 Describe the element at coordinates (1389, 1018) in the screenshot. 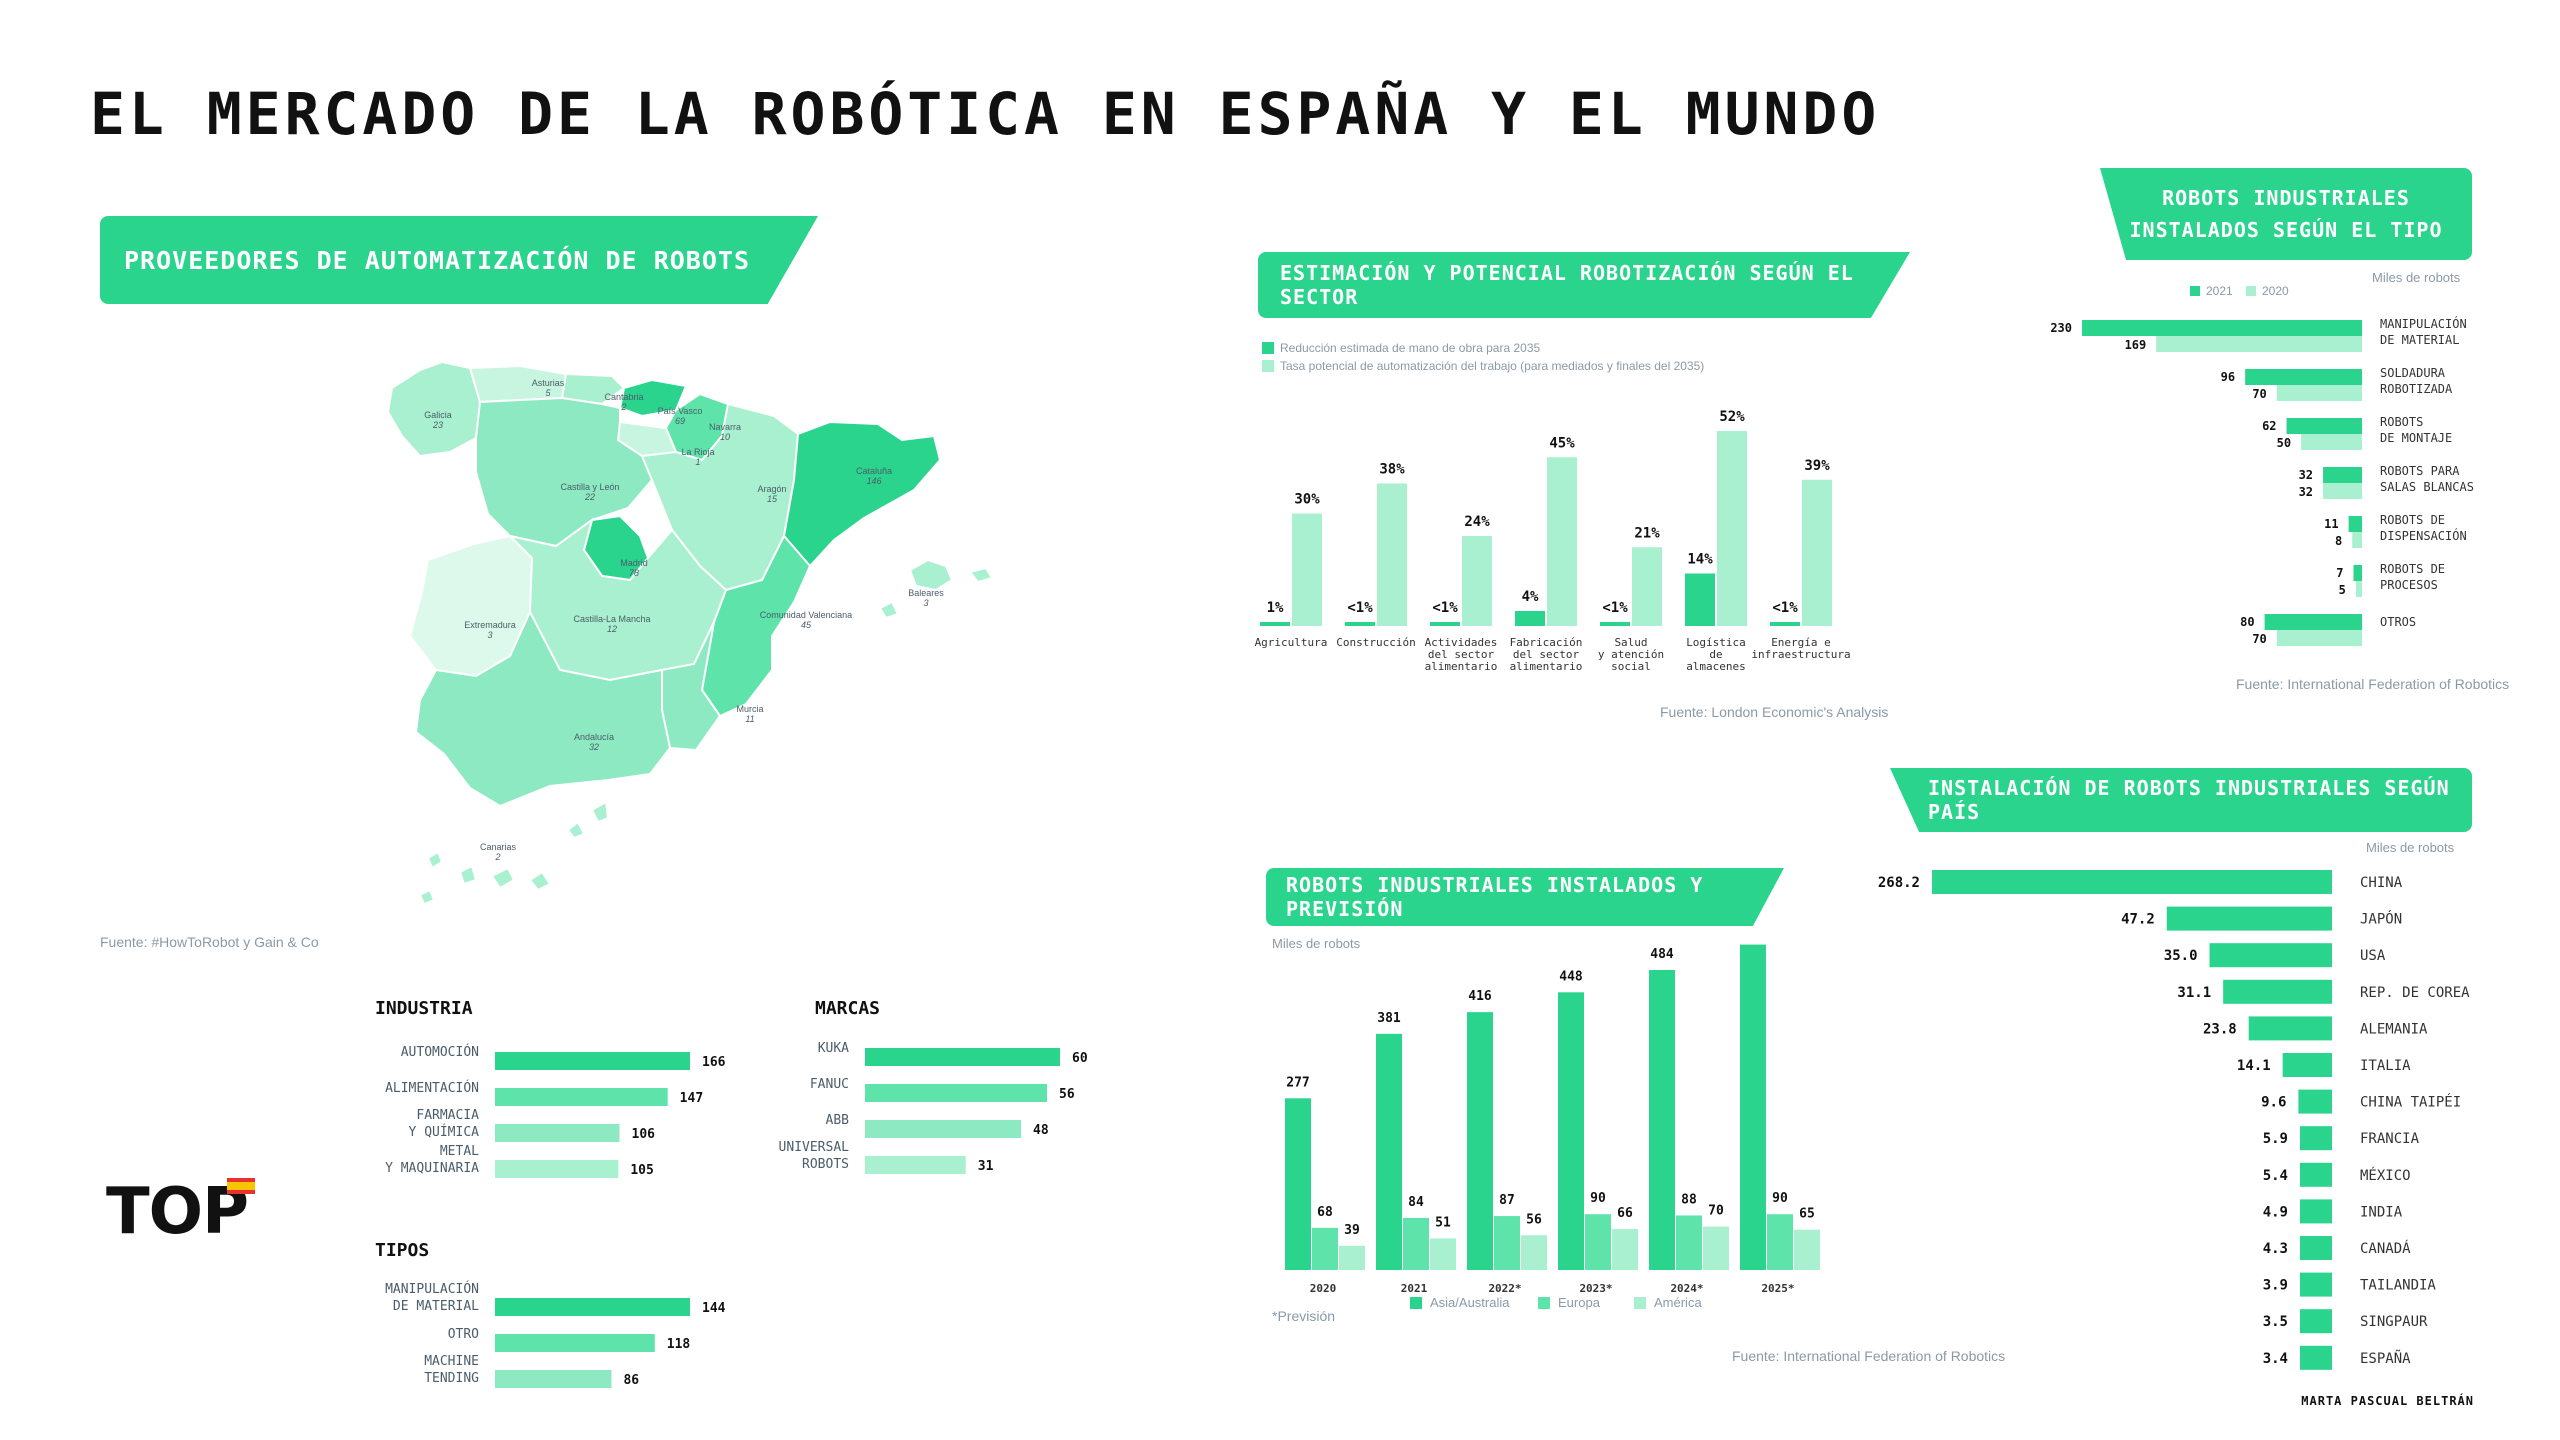

I see `value-label-1-0: 381` at that location.